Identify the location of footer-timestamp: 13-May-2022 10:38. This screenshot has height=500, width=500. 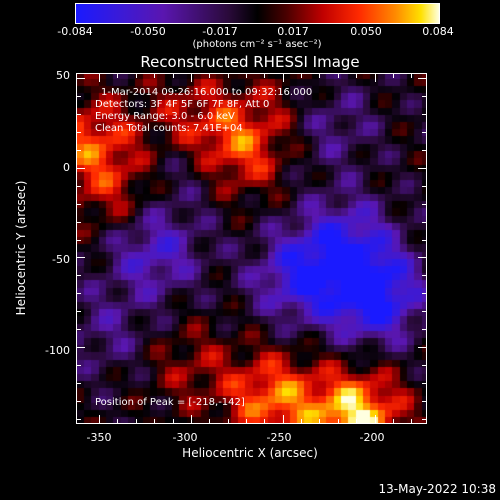
(437, 489).